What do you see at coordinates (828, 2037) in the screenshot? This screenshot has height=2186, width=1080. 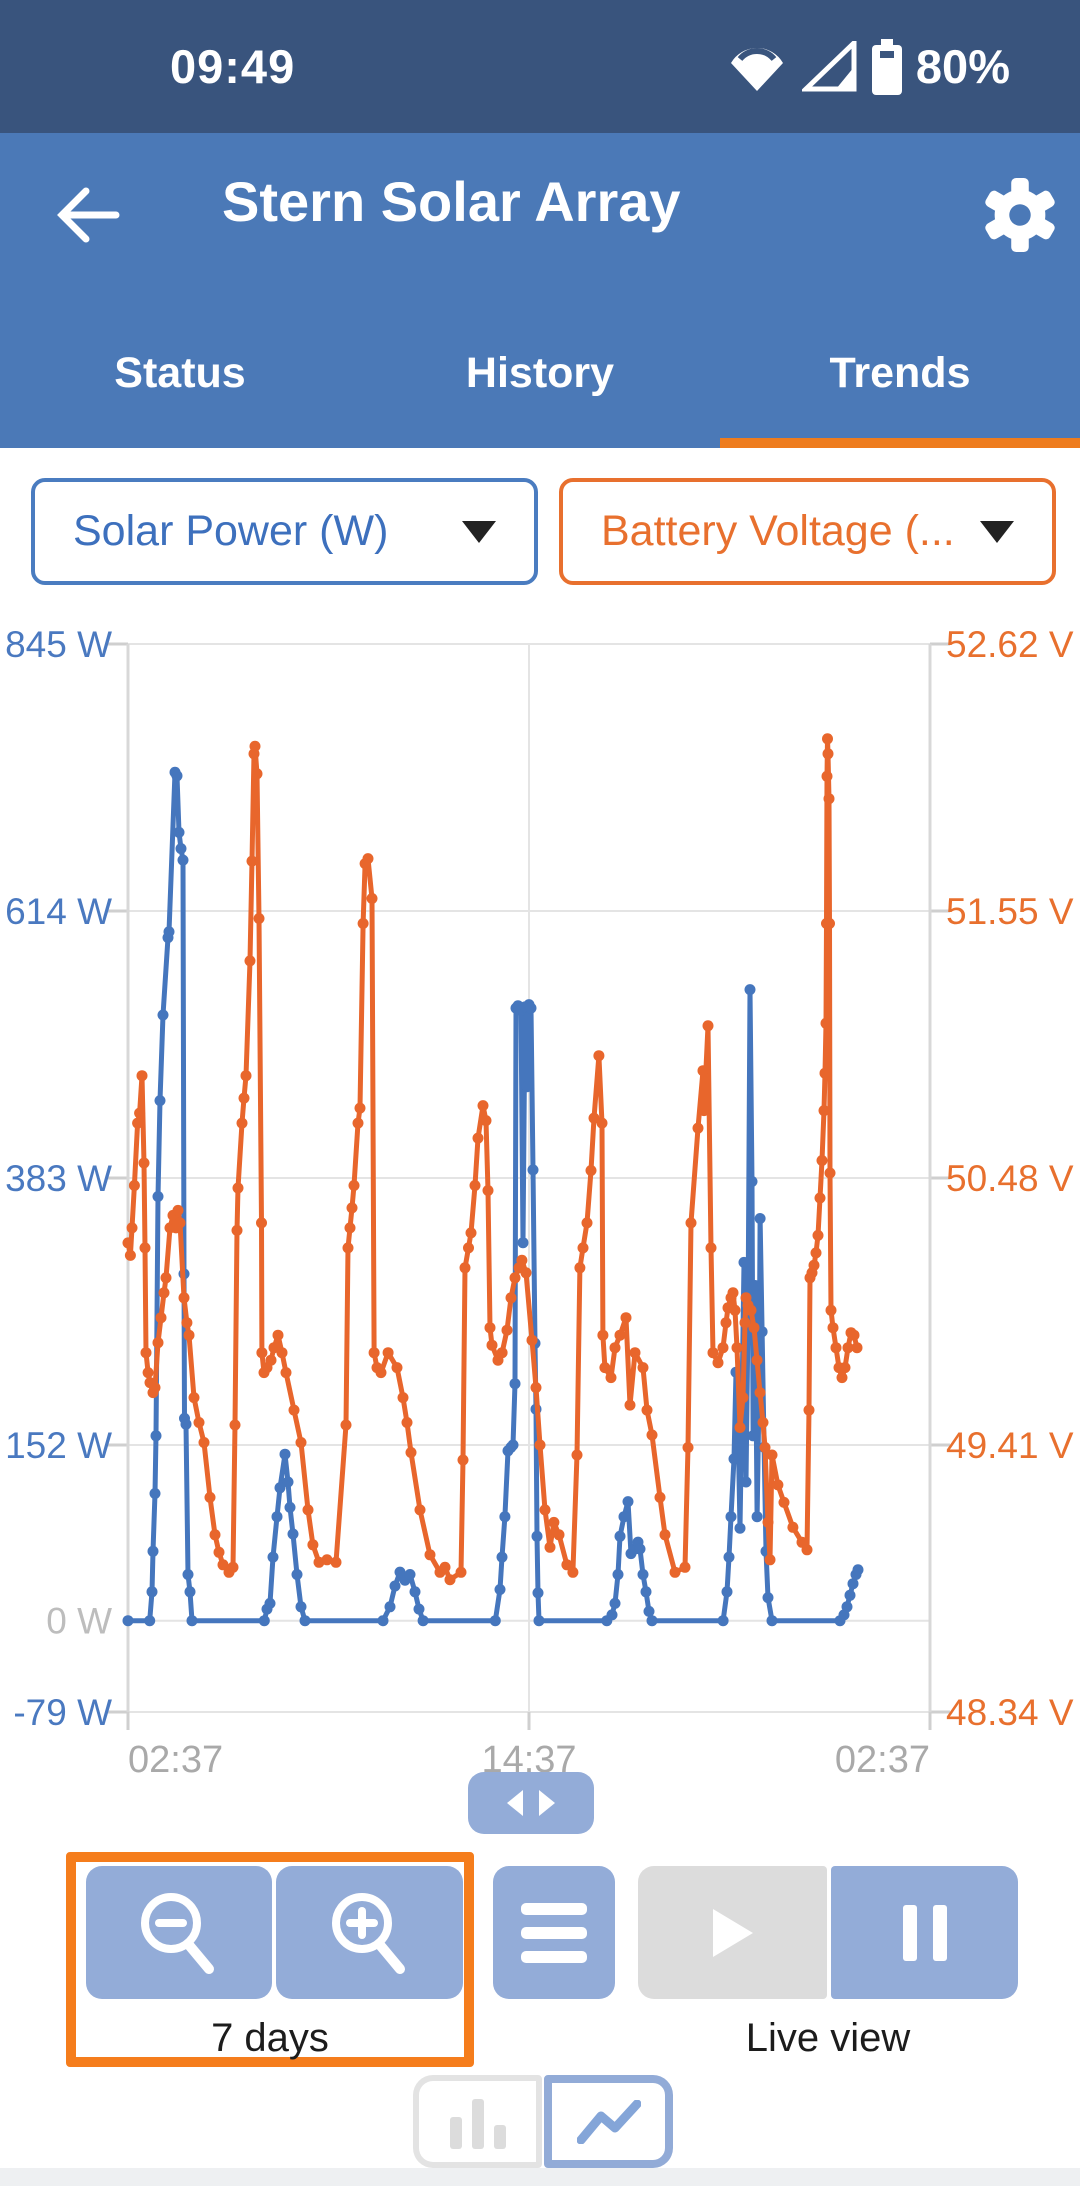 I see `live-view-label: Live view` at bounding box center [828, 2037].